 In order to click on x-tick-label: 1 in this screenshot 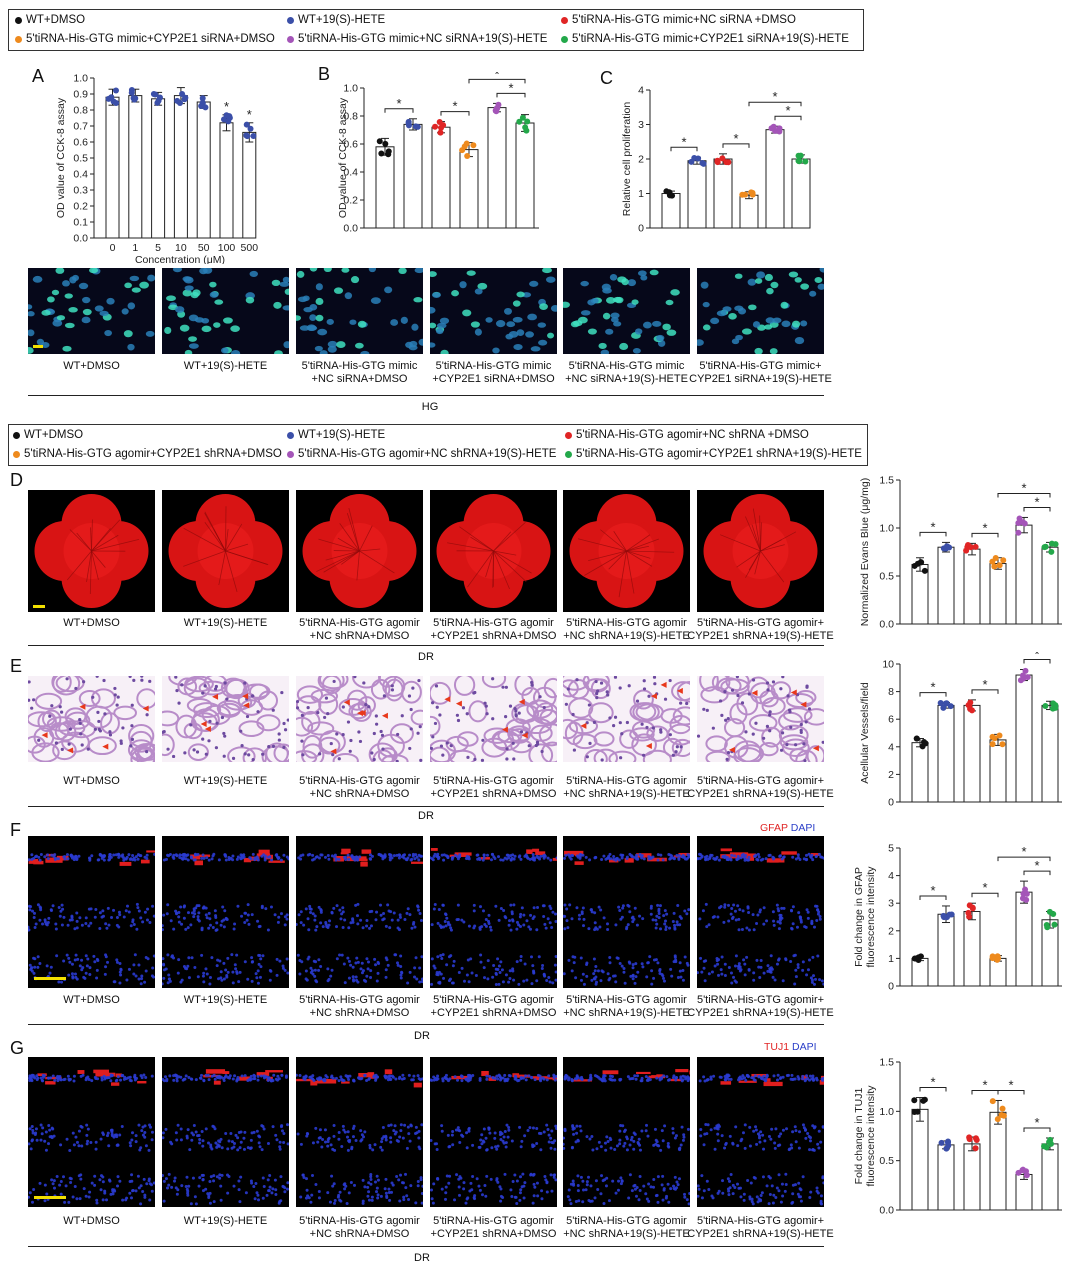, I will do `click(135, 248)`.